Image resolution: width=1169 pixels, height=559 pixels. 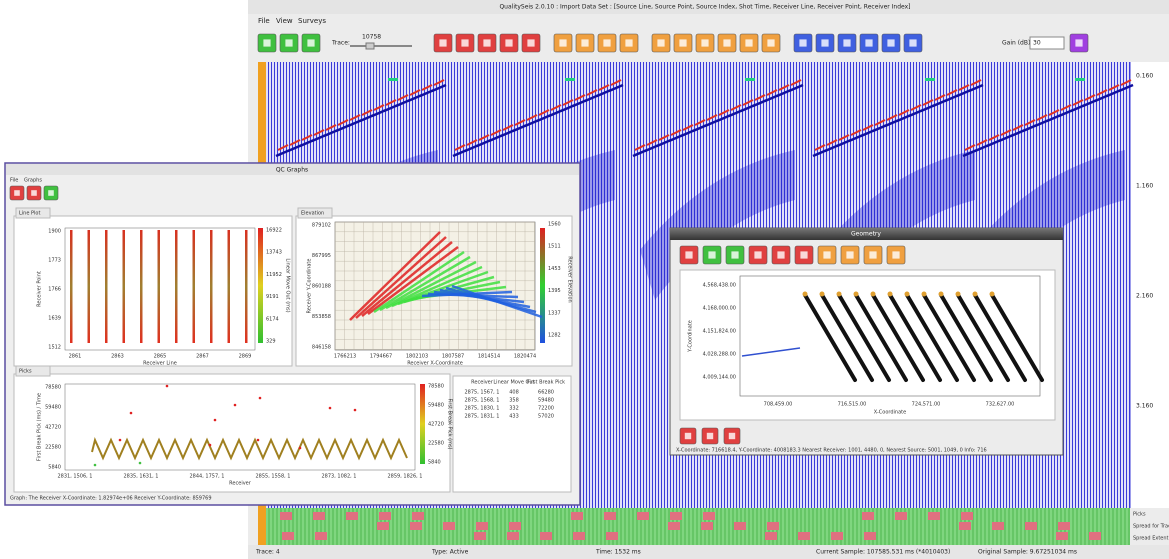 What do you see at coordinates (618, 552) in the screenshot?
I see `status-field: Time: 1532 ms` at bounding box center [618, 552].